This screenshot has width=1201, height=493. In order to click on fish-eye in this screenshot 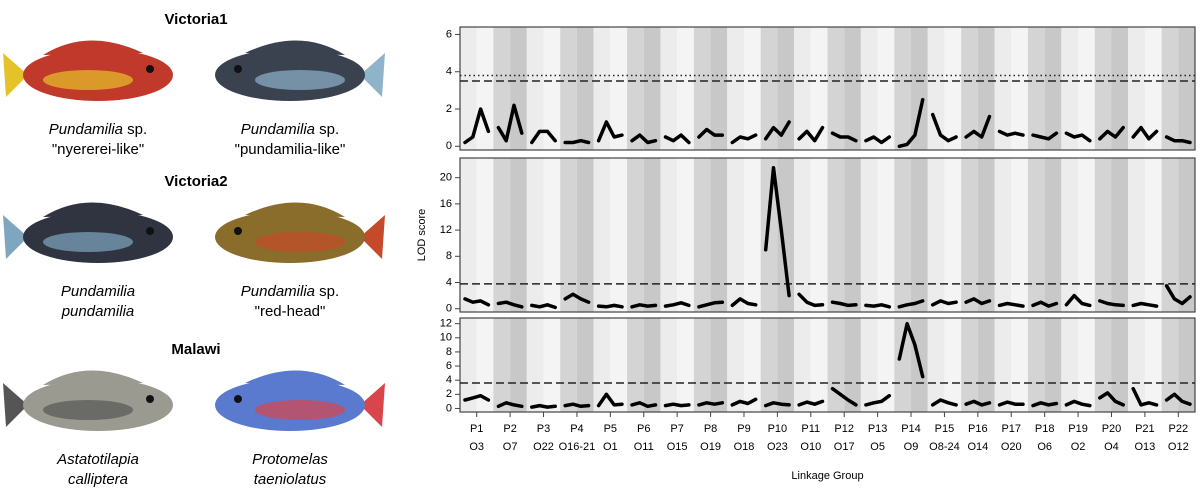, I will do `click(238, 231)`.